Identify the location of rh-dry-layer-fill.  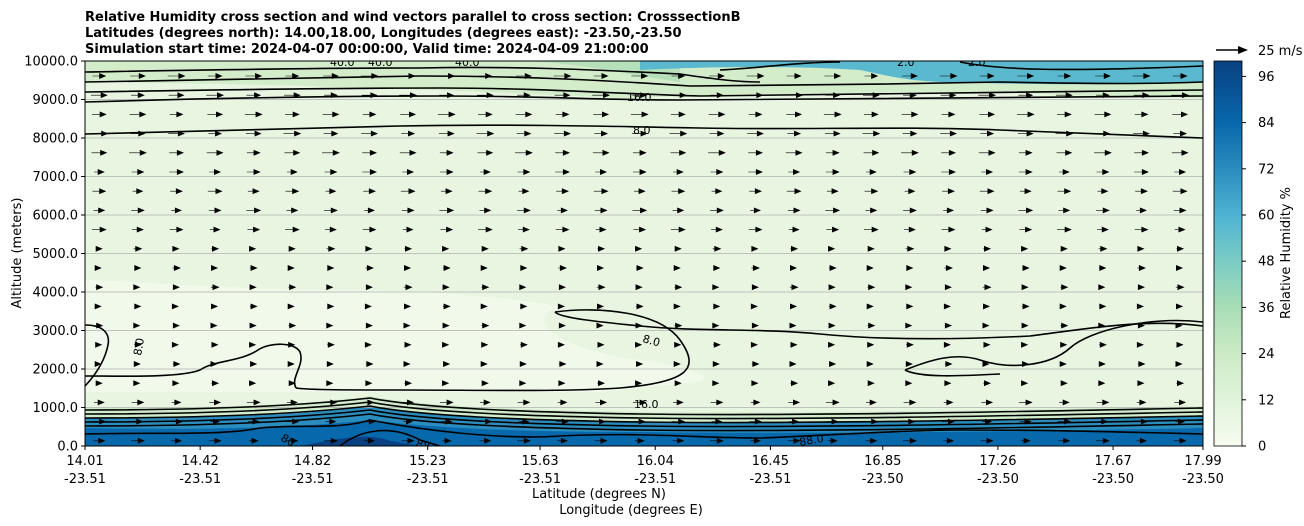
(394, 336).